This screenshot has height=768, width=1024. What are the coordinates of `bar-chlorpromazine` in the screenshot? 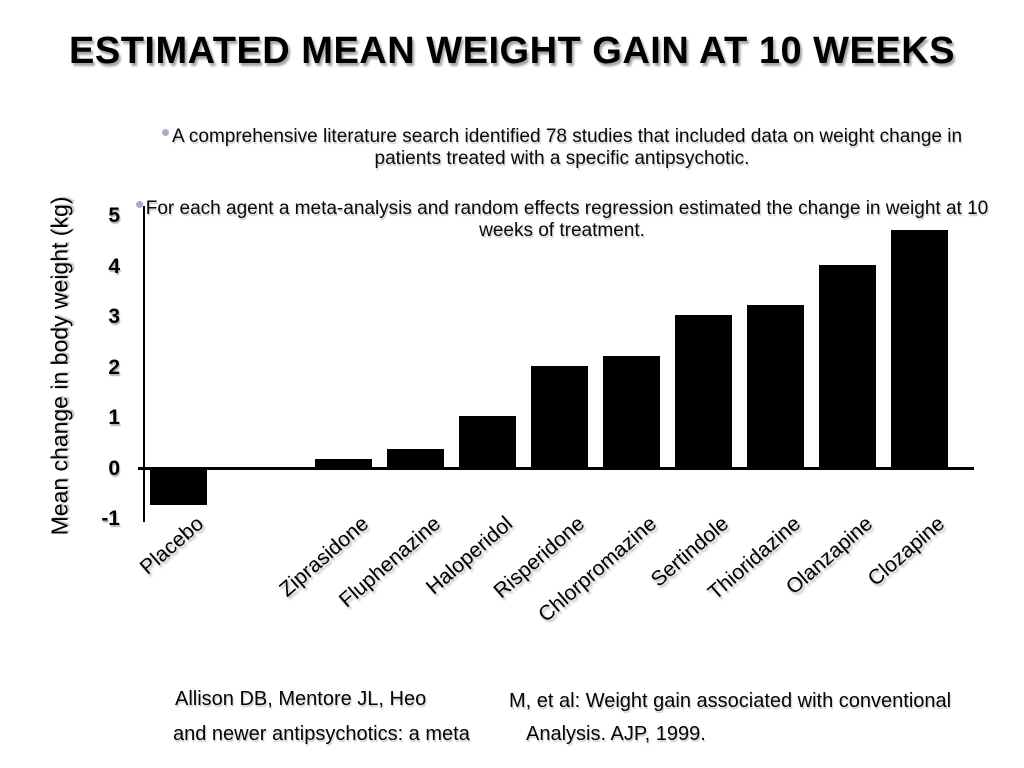 It's located at (631, 411).